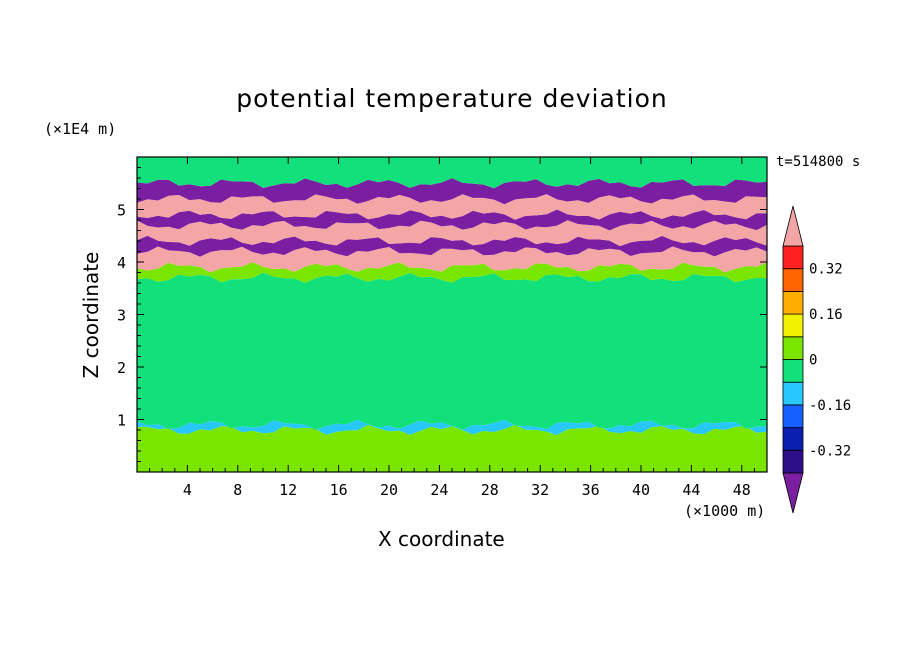 Image resolution: width=904 pixels, height=654 pixels. I want to click on x-tick-label: 32, so click(540, 490).